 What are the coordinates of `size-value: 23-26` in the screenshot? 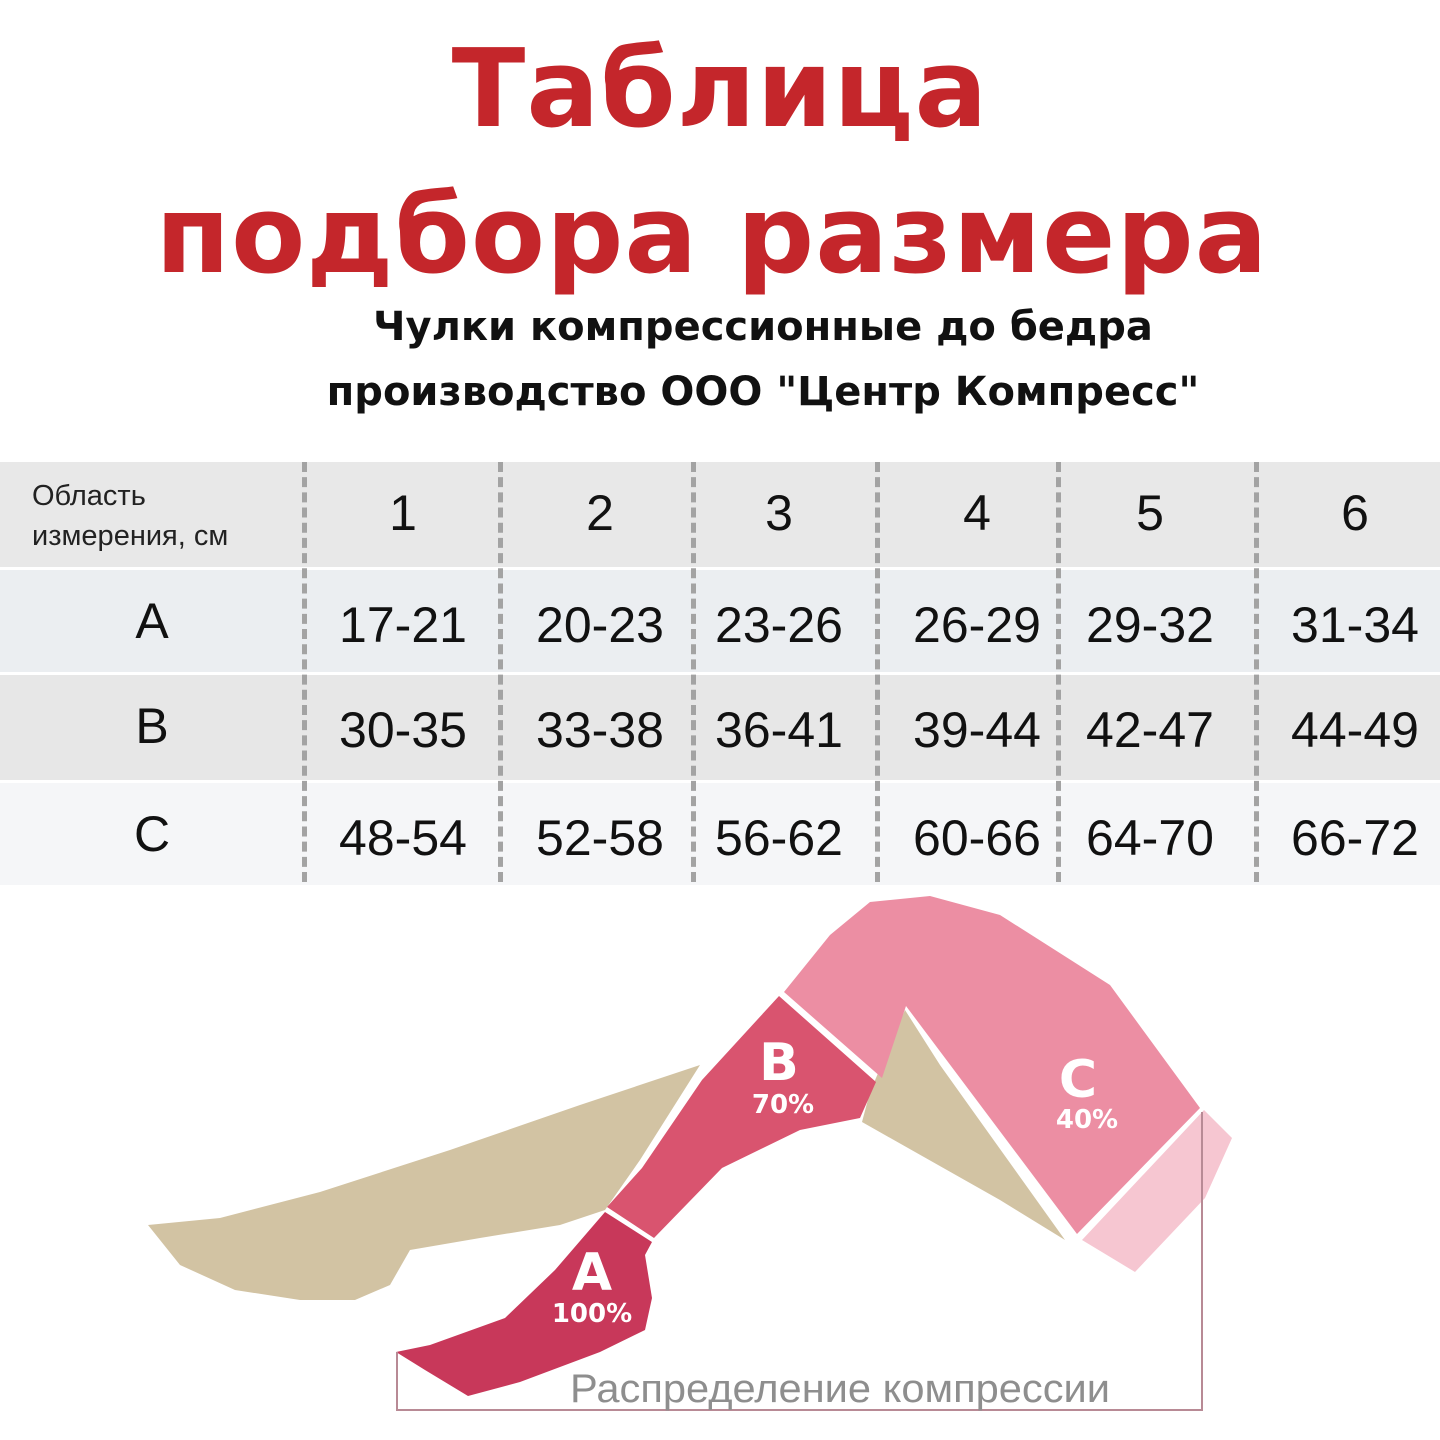 It's located at (779, 625).